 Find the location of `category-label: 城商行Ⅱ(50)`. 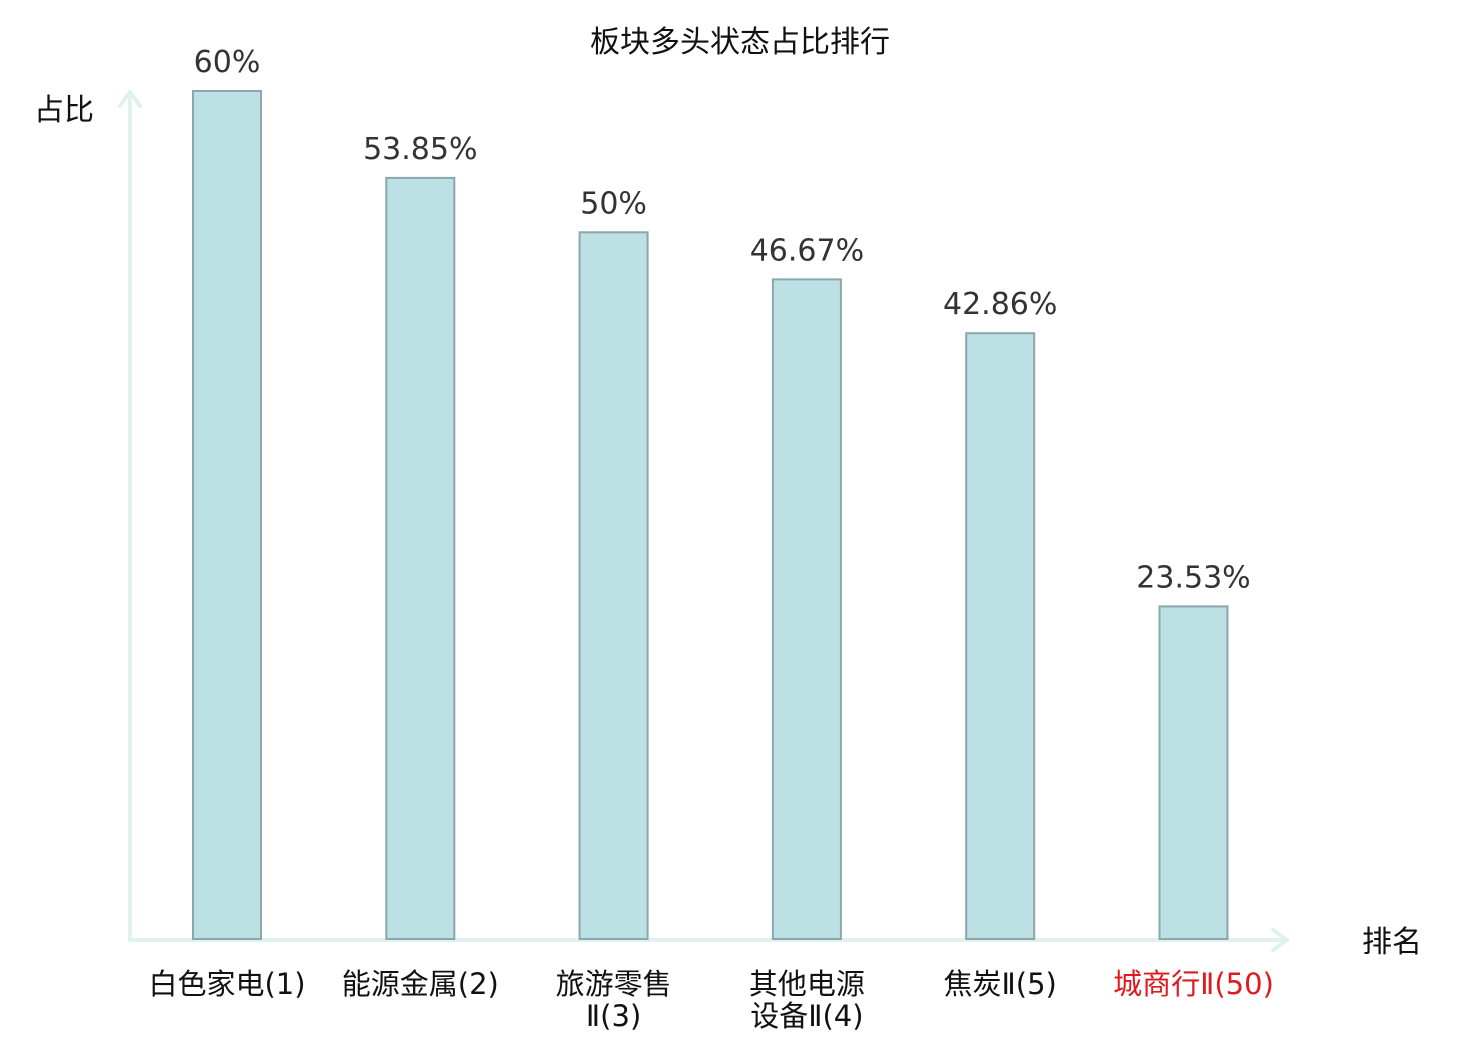

category-label: 城商行Ⅱ(50) is located at coordinates (1193, 984).